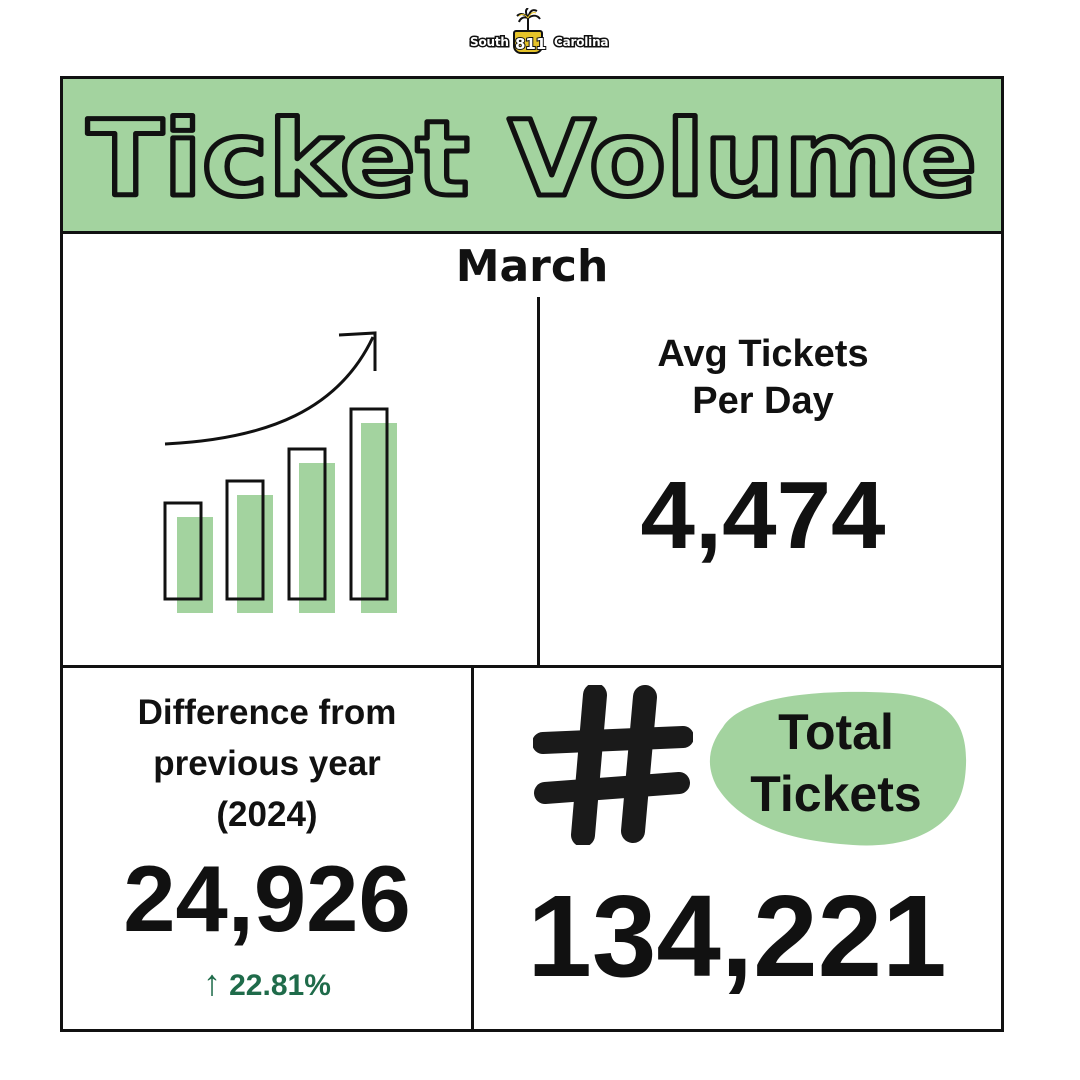 The image size is (1080, 1080). Describe the element at coordinates (763, 354) in the screenshot. I see `avg-label-line1: Avg Tickets` at that location.